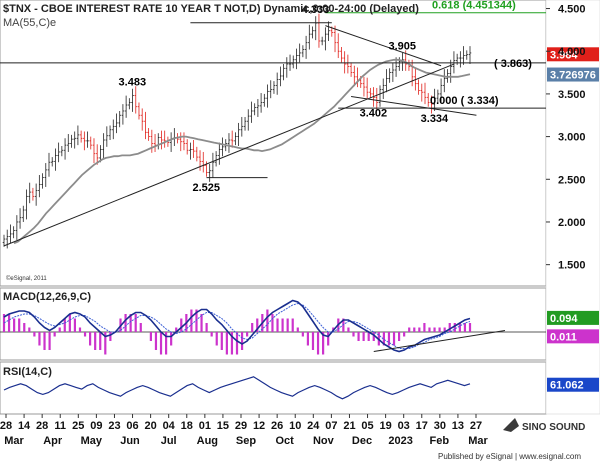 This screenshot has width=600, height=464. What do you see at coordinates (29, 23) in the screenshot?
I see `ma-label: MA(55,C)e` at bounding box center [29, 23].